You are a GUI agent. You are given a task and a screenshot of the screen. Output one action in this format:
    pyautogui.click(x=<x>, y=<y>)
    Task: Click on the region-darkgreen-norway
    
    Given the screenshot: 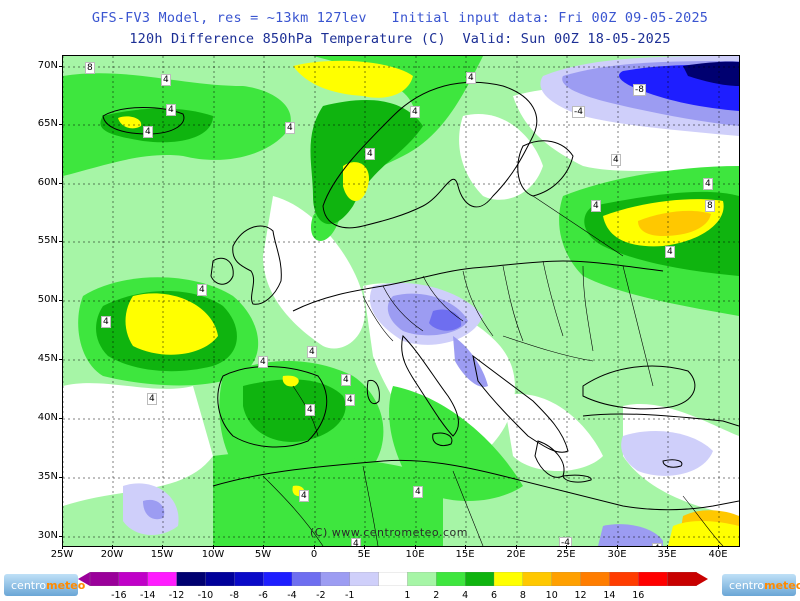 What is the action you would take?
    pyautogui.click(x=366, y=162)
    